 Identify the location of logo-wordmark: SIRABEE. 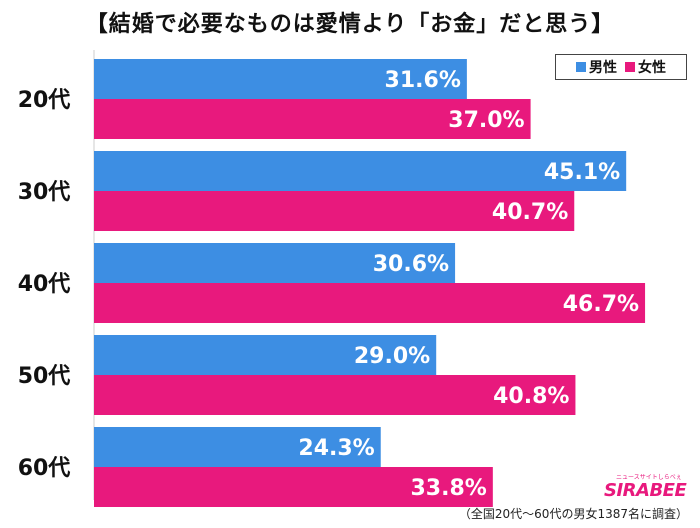
(645, 490).